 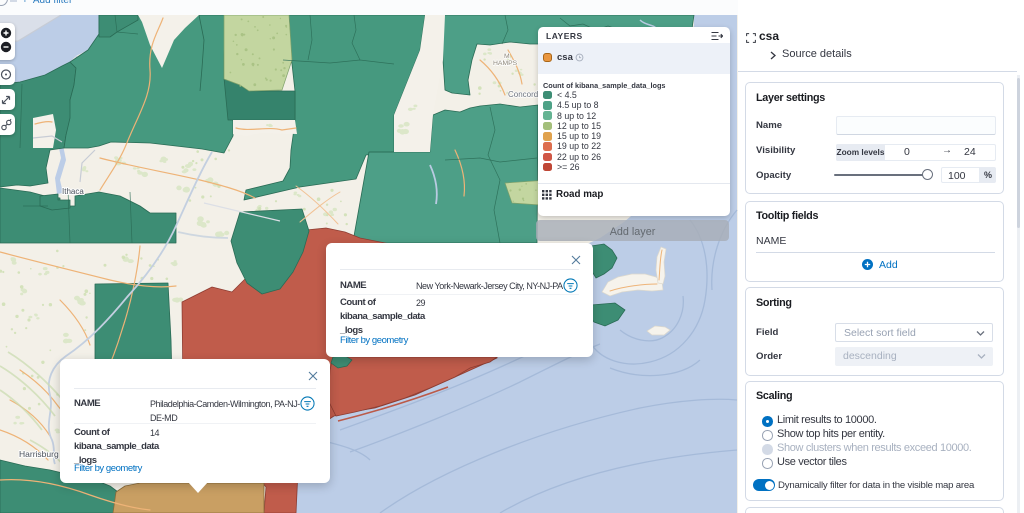 What do you see at coordinates (507, 56) in the screenshot?
I see `svg-text: M` at bounding box center [507, 56].